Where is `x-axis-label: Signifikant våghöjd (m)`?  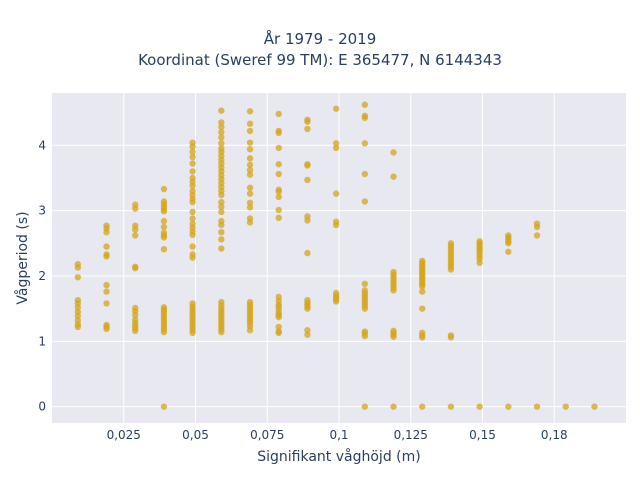
x-axis-label: Signifikant våghöjd (m) is located at coordinates (338, 456).